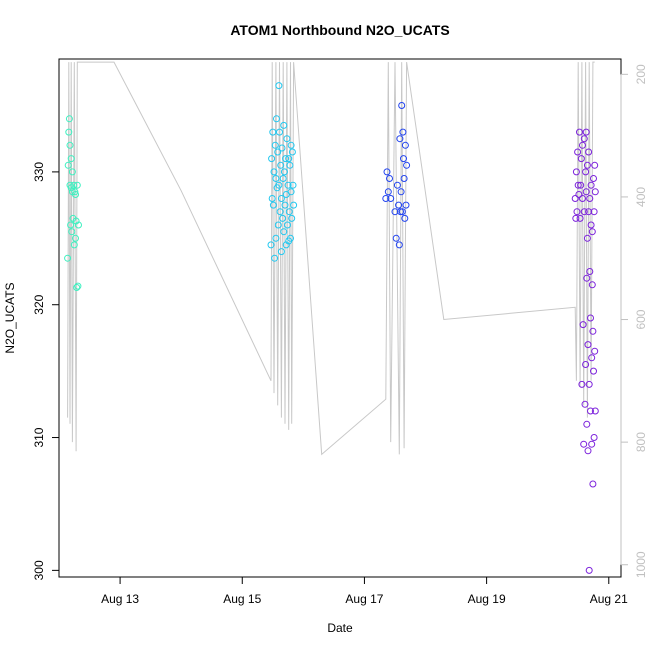 The height and width of the screenshot is (650, 650). I want to click on y-tick-label-1: 300, so click(39, 570).